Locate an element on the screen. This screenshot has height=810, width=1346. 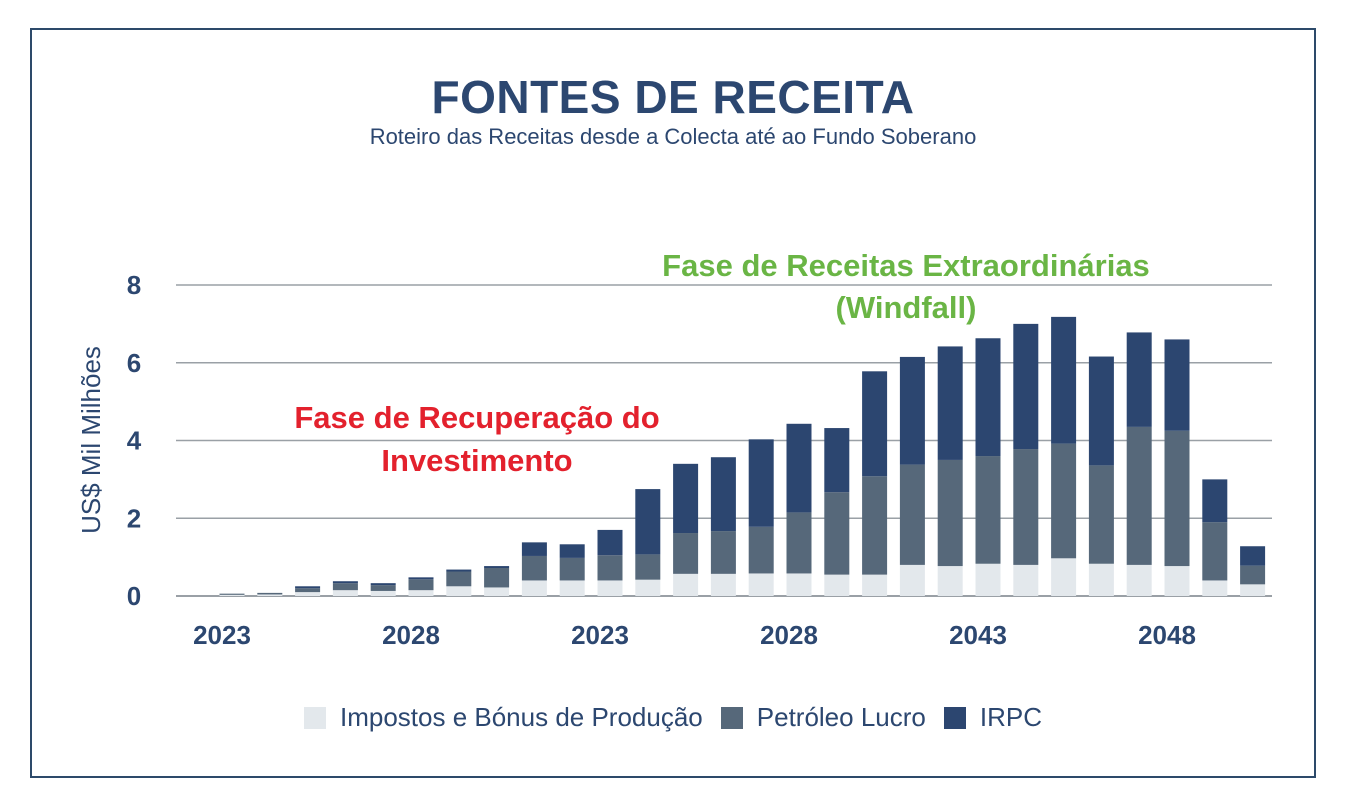
x-tick-10: 2023 is located at coordinates (600, 635).